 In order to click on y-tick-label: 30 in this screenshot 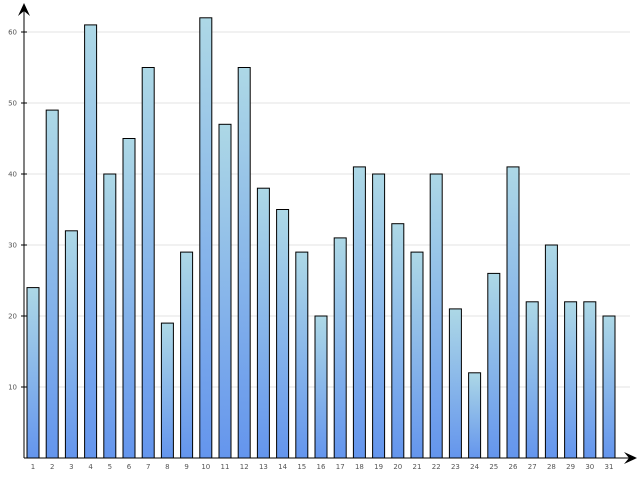, I will do `click(12, 246)`.